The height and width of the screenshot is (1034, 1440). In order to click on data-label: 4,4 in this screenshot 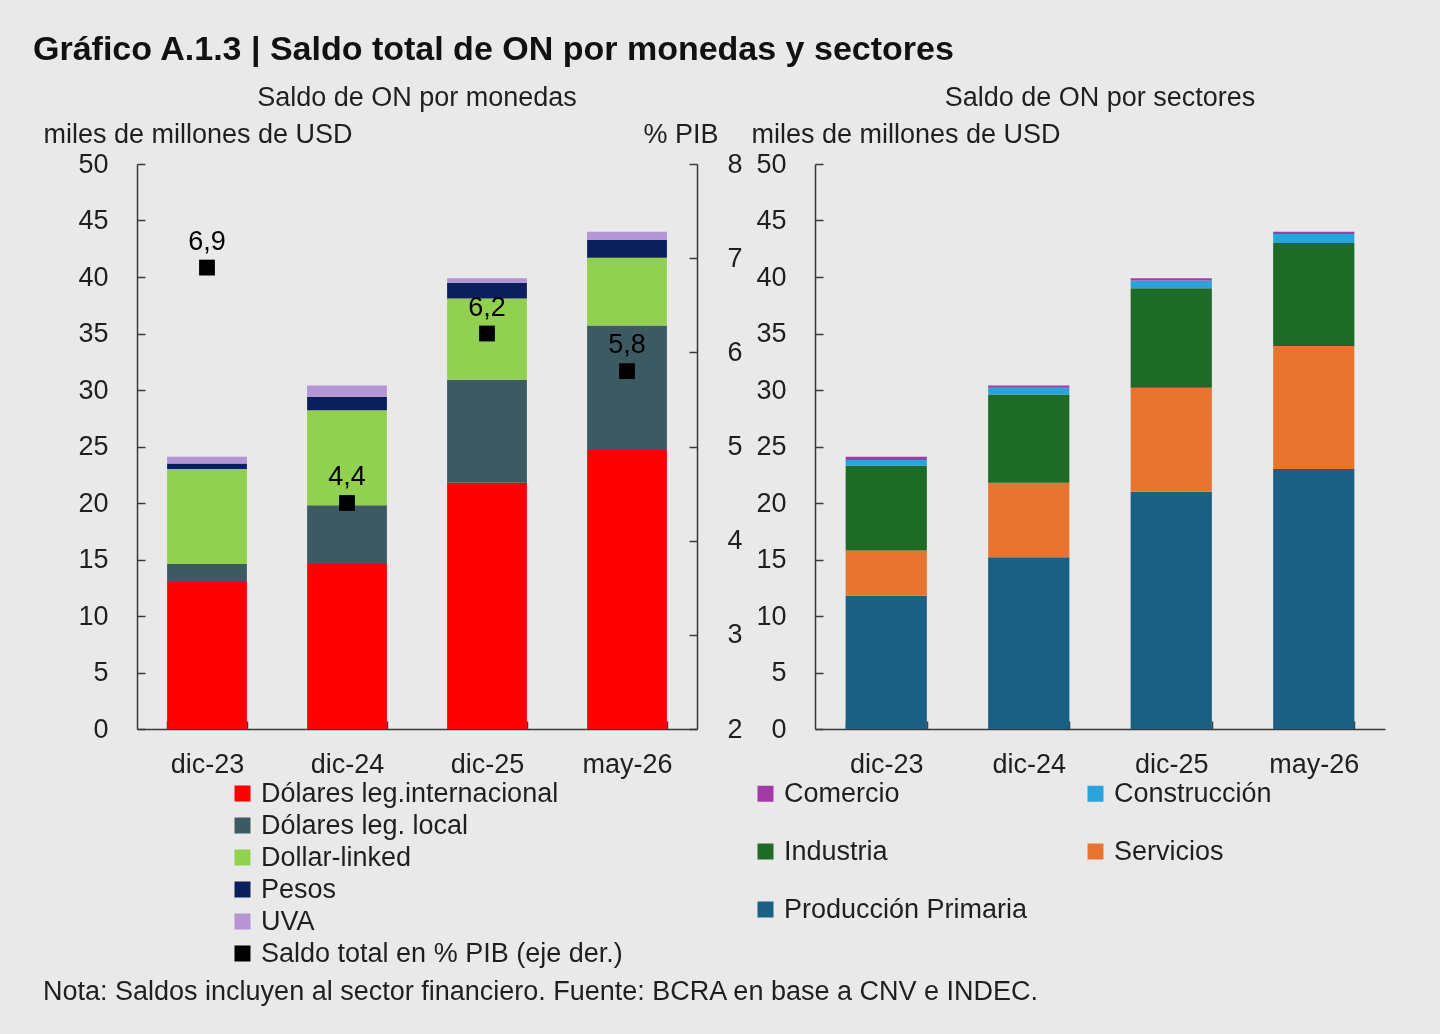, I will do `click(347, 476)`.